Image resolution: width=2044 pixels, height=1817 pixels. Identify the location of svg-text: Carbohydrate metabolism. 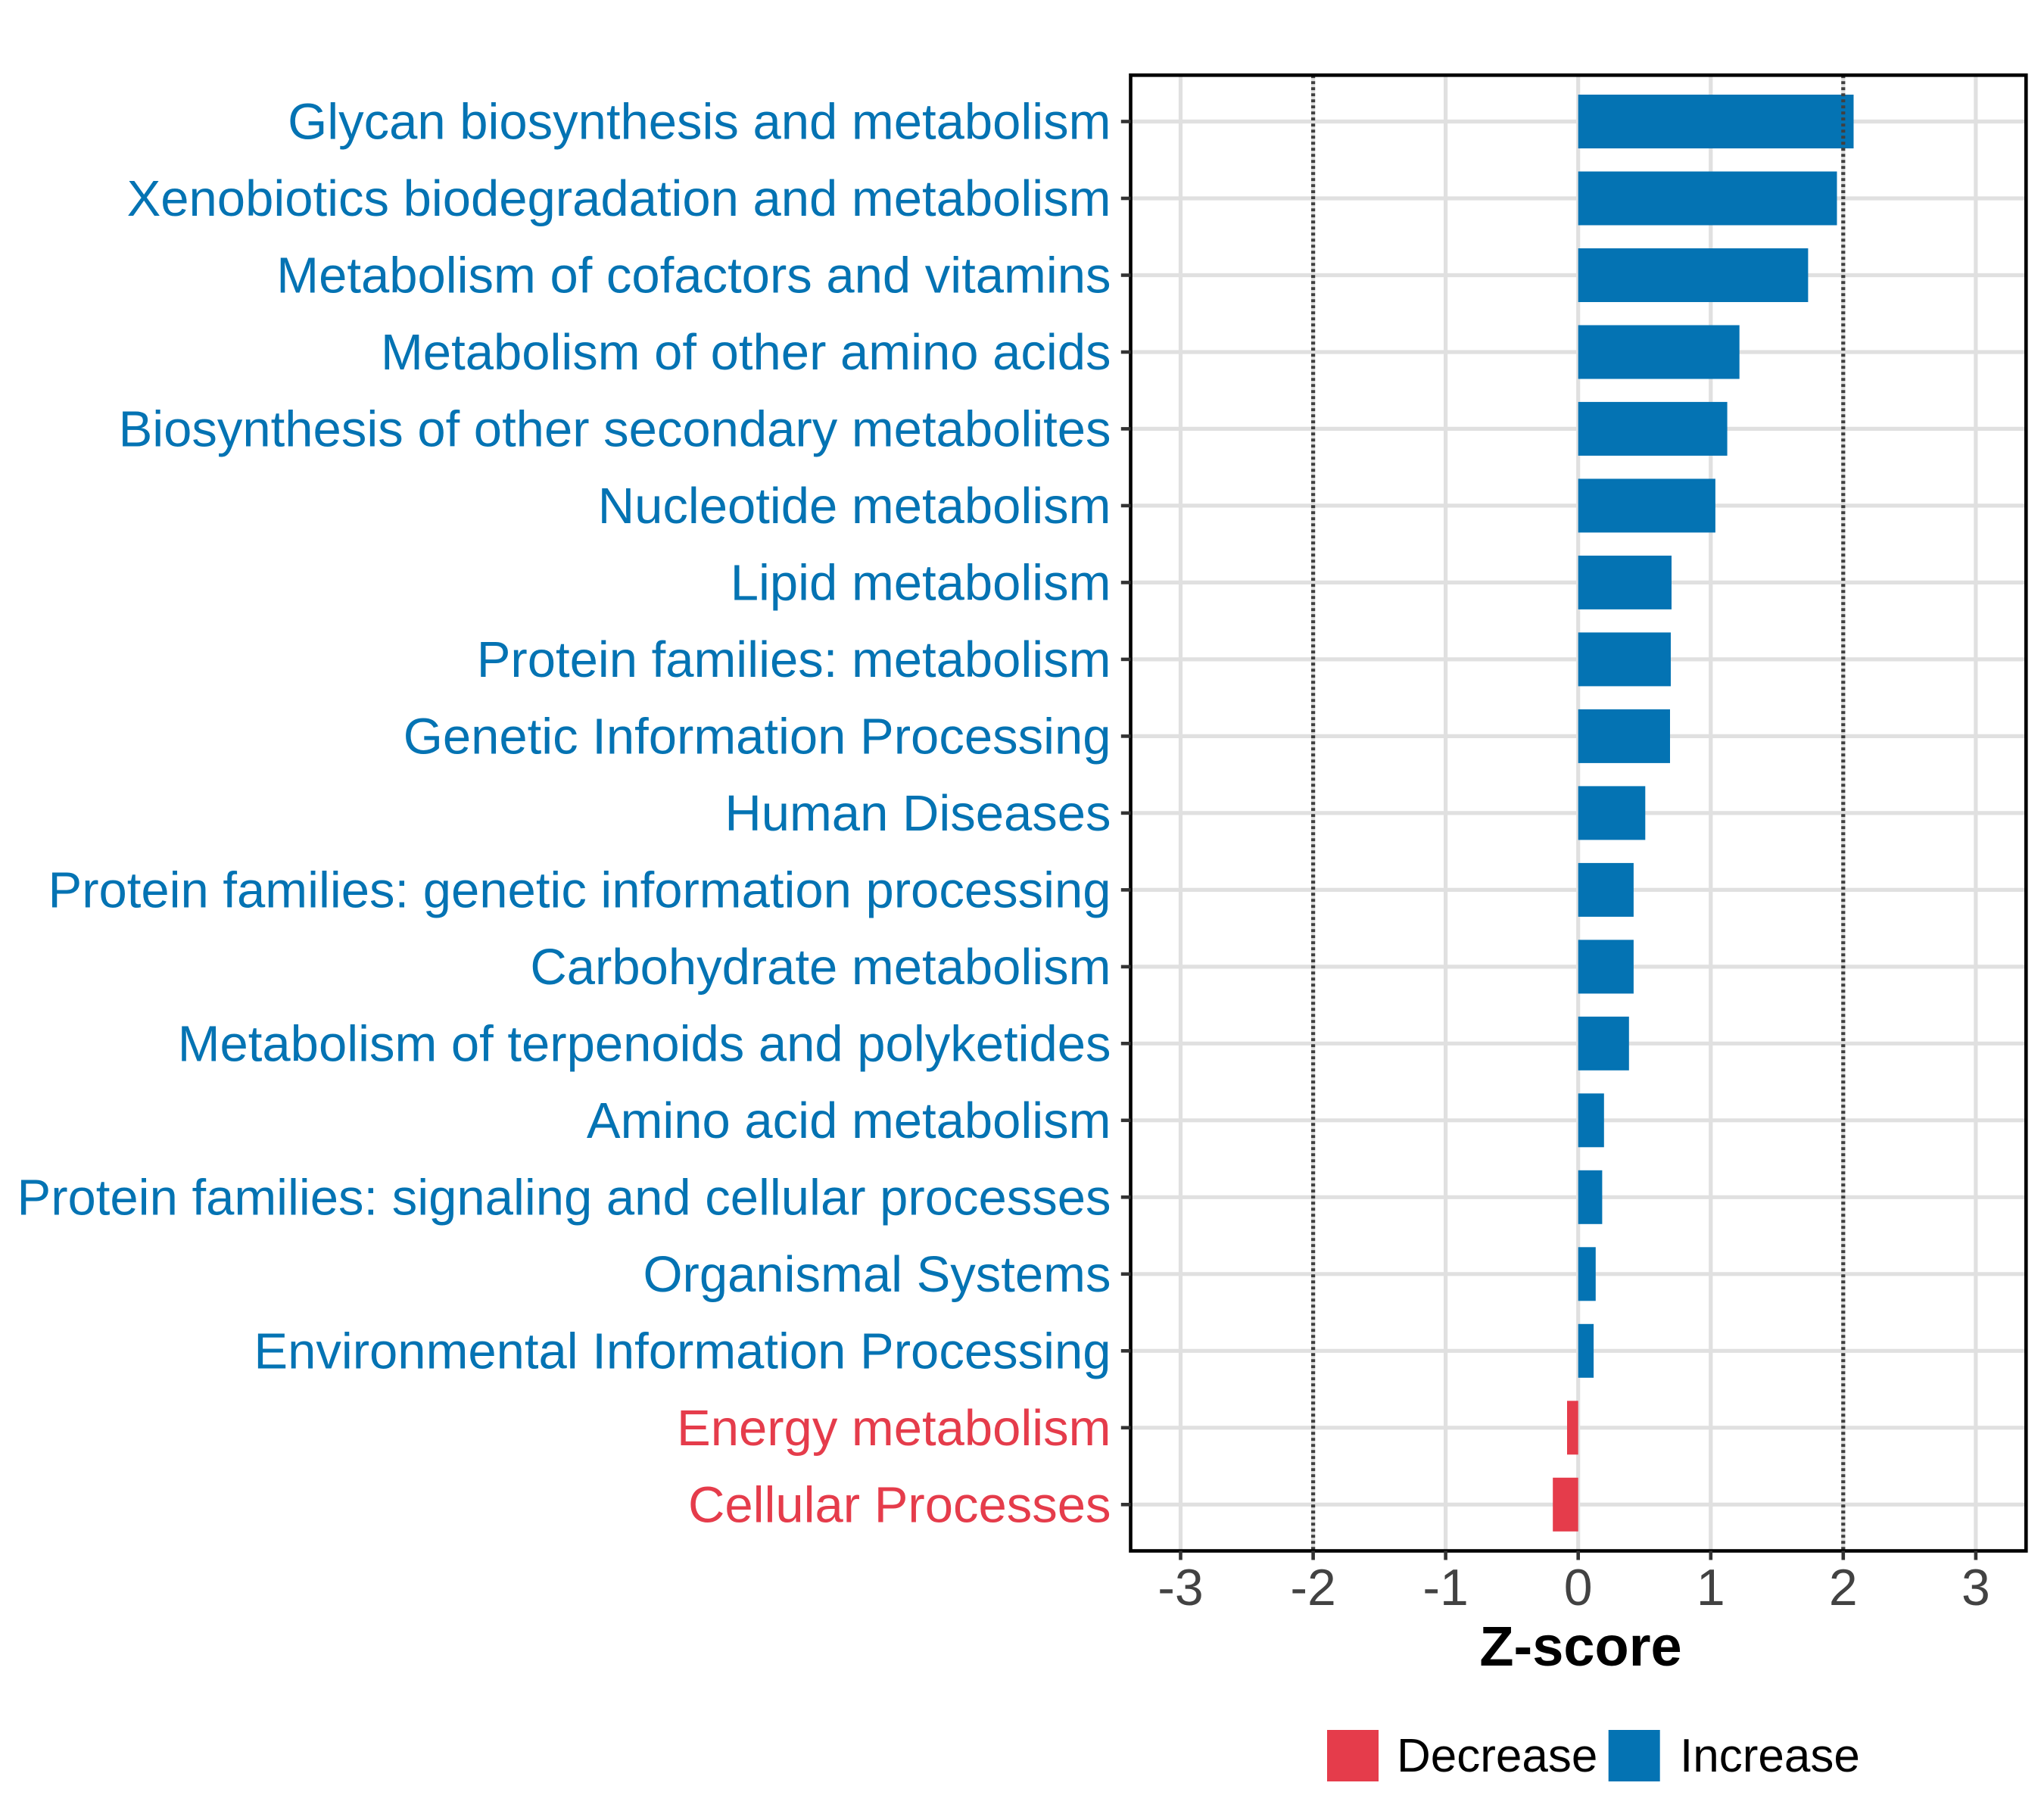
(820, 967).